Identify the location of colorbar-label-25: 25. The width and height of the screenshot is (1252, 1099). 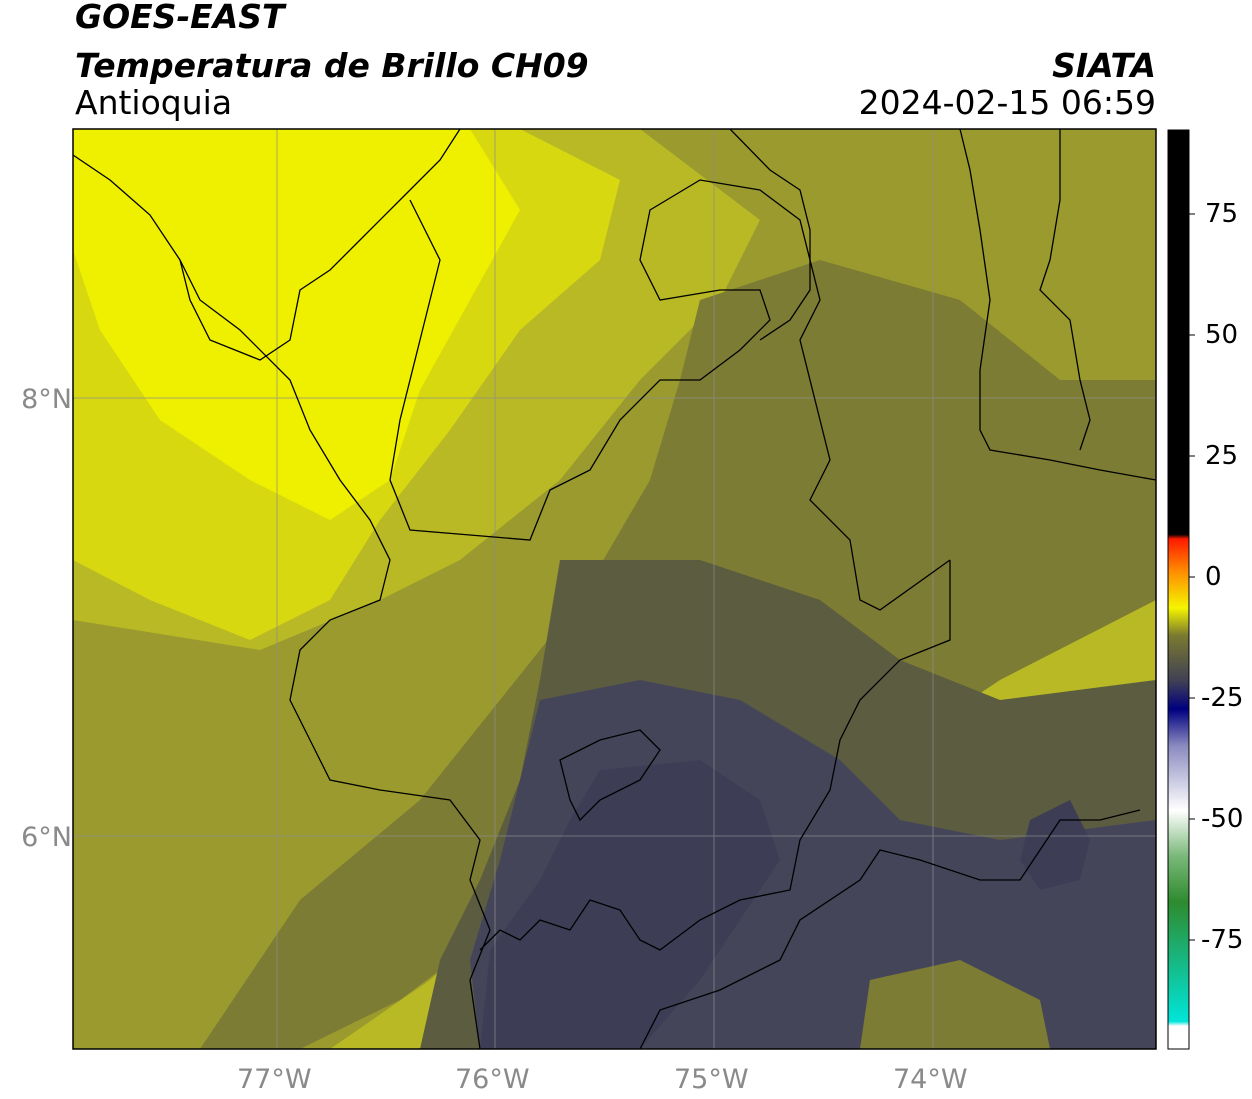
(1222, 456).